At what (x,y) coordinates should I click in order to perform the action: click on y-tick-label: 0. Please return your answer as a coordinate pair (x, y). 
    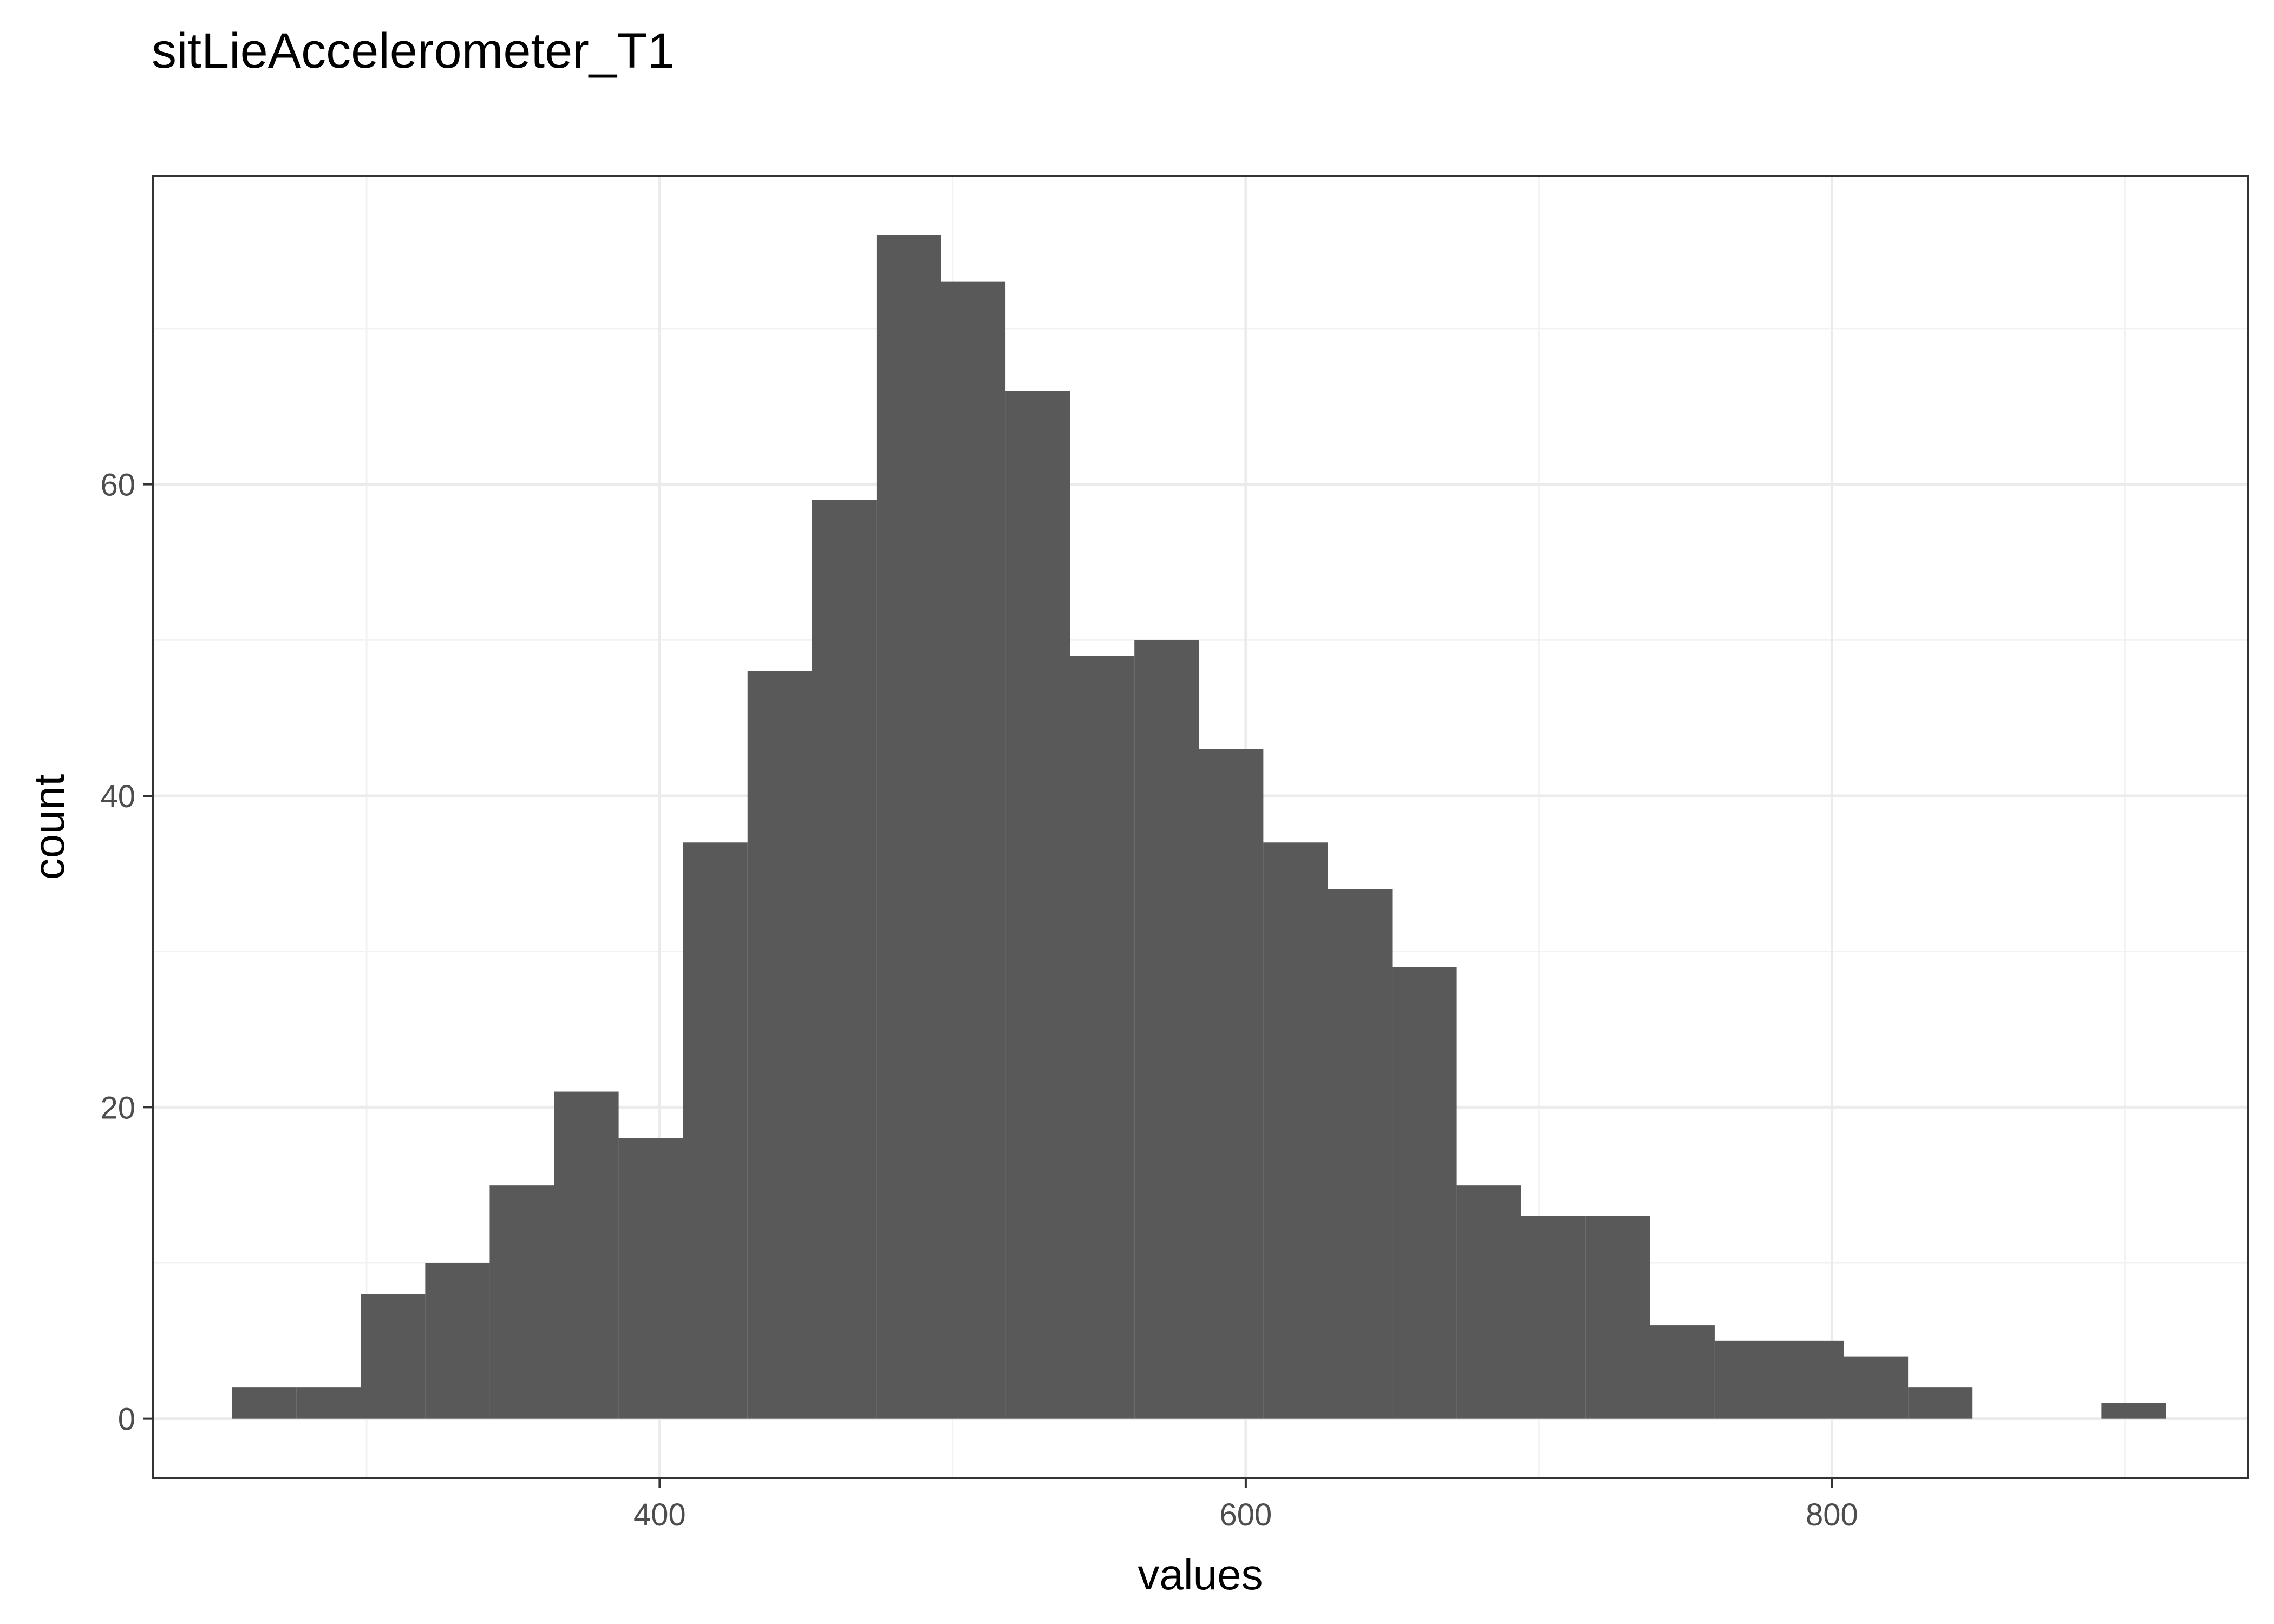
    Looking at the image, I should click on (127, 1419).